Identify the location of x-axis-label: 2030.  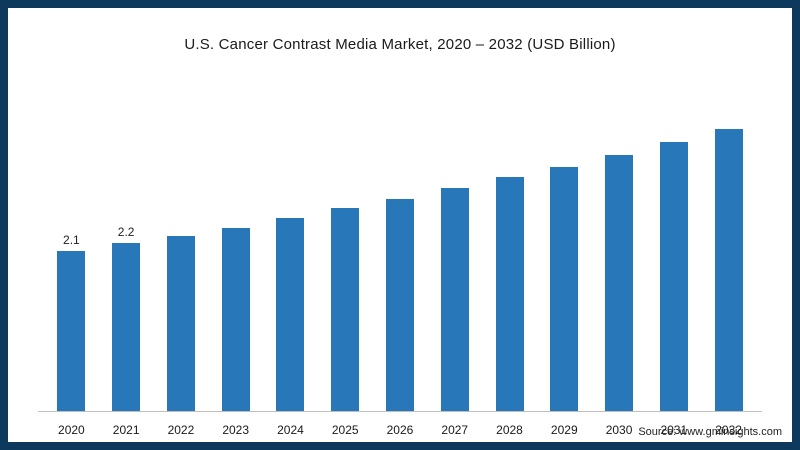
(619, 430).